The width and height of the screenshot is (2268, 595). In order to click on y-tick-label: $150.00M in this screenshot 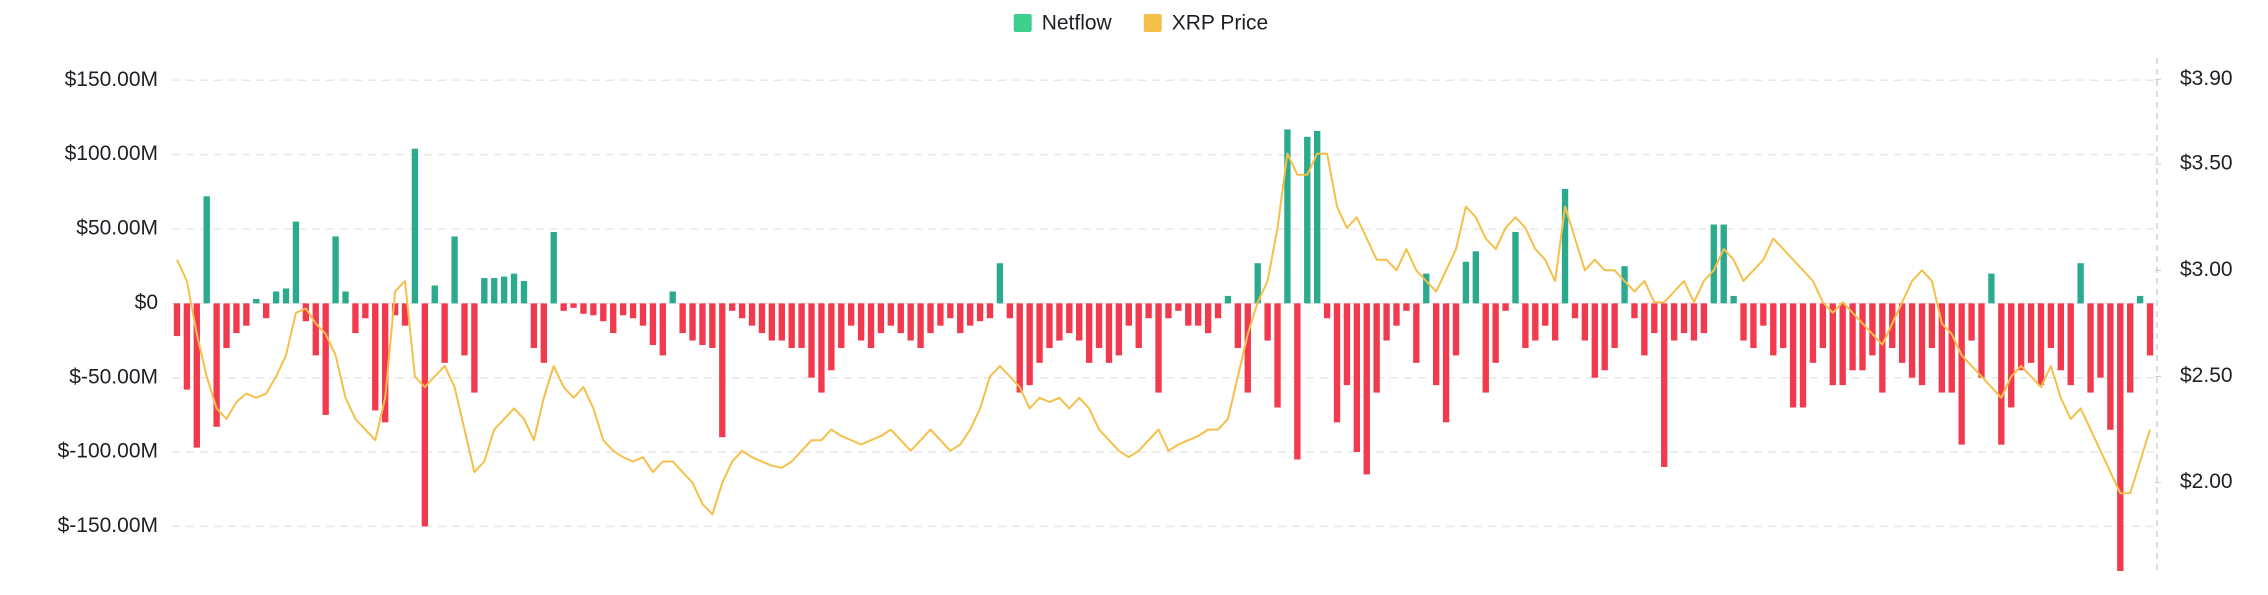, I will do `click(111, 79)`.